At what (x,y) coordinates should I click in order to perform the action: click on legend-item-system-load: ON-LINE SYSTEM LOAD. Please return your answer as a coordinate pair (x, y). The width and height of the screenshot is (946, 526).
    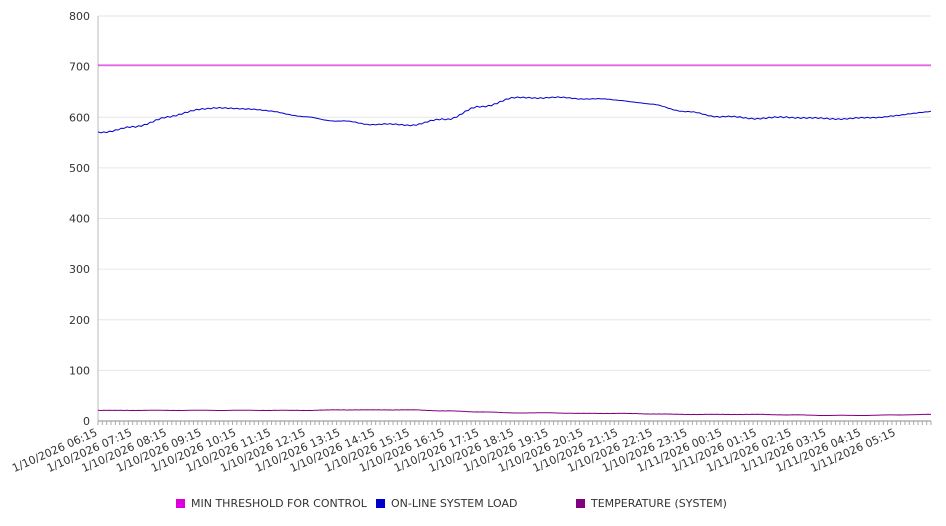
    Looking at the image, I should click on (446, 503).